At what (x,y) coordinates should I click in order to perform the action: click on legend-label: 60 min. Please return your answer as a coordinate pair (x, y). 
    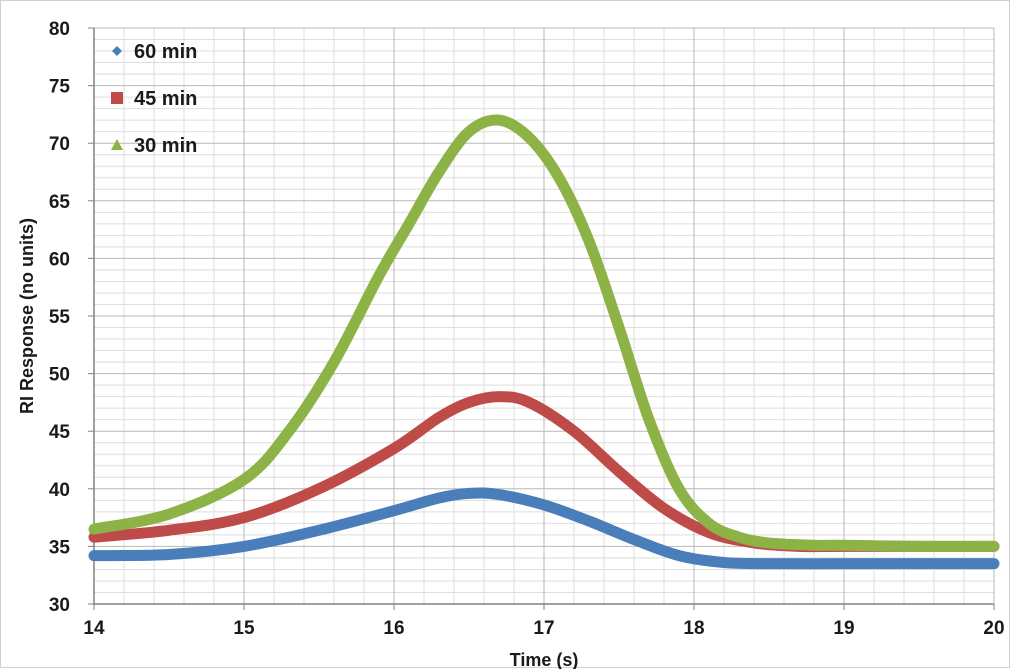
    Looking at the image, I should click on (165, 52).